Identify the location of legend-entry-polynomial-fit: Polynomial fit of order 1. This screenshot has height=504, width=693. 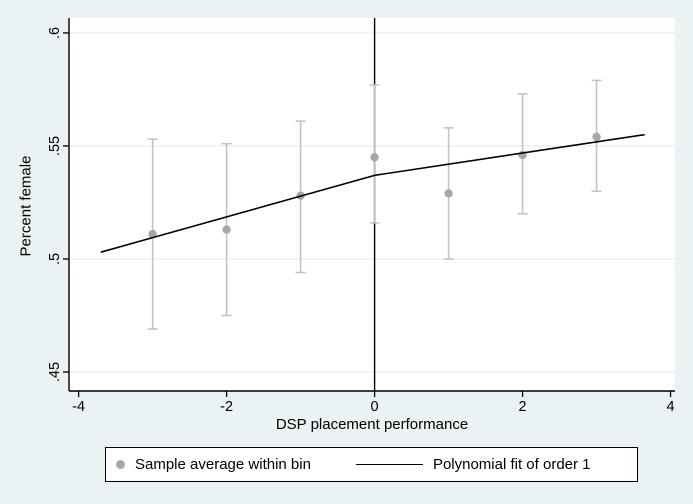
(473, 464).